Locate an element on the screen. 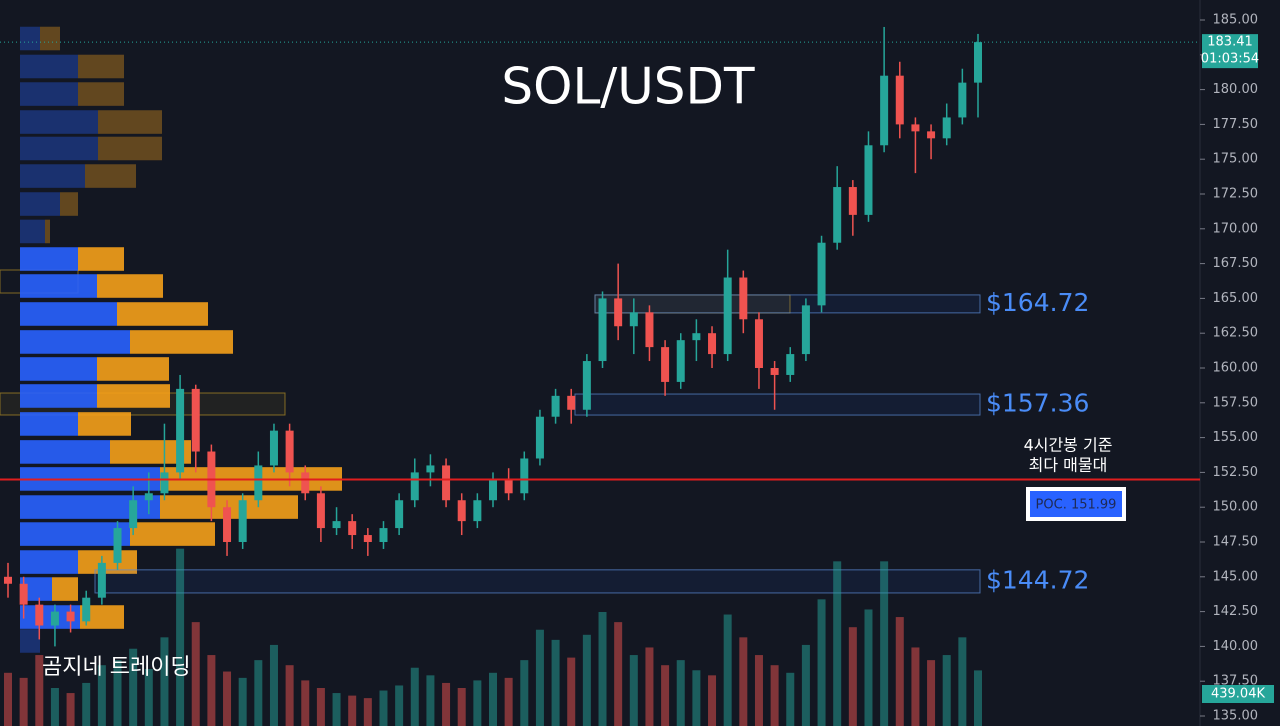 This screenshot has height=726, width=1280. zone-label: $157.36 is located at coordinates (1037, 403).